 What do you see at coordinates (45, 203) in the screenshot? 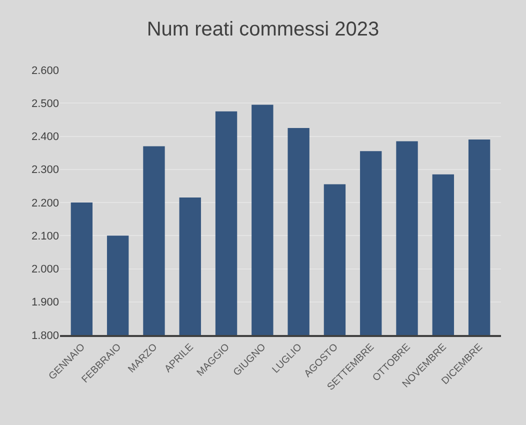
I see `y-tick-label: 2.200` at bounding box center [45, 203].